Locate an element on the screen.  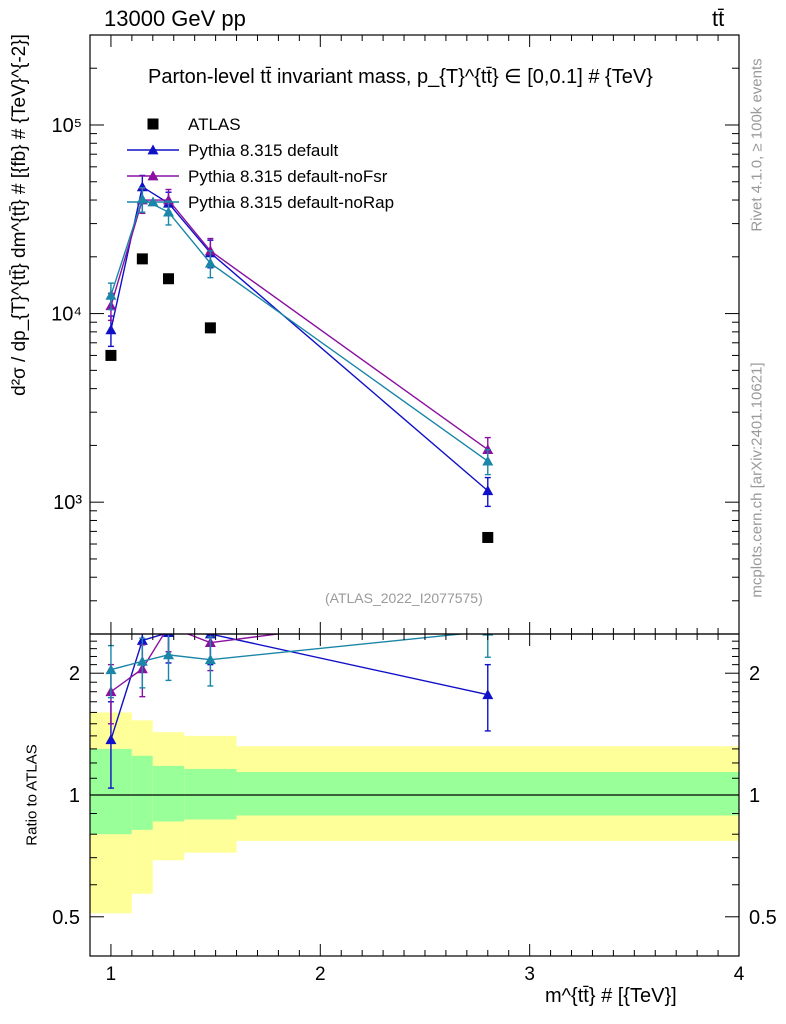
header-beam-label: 13000 GeV pp is located at coordinates (175, 18).